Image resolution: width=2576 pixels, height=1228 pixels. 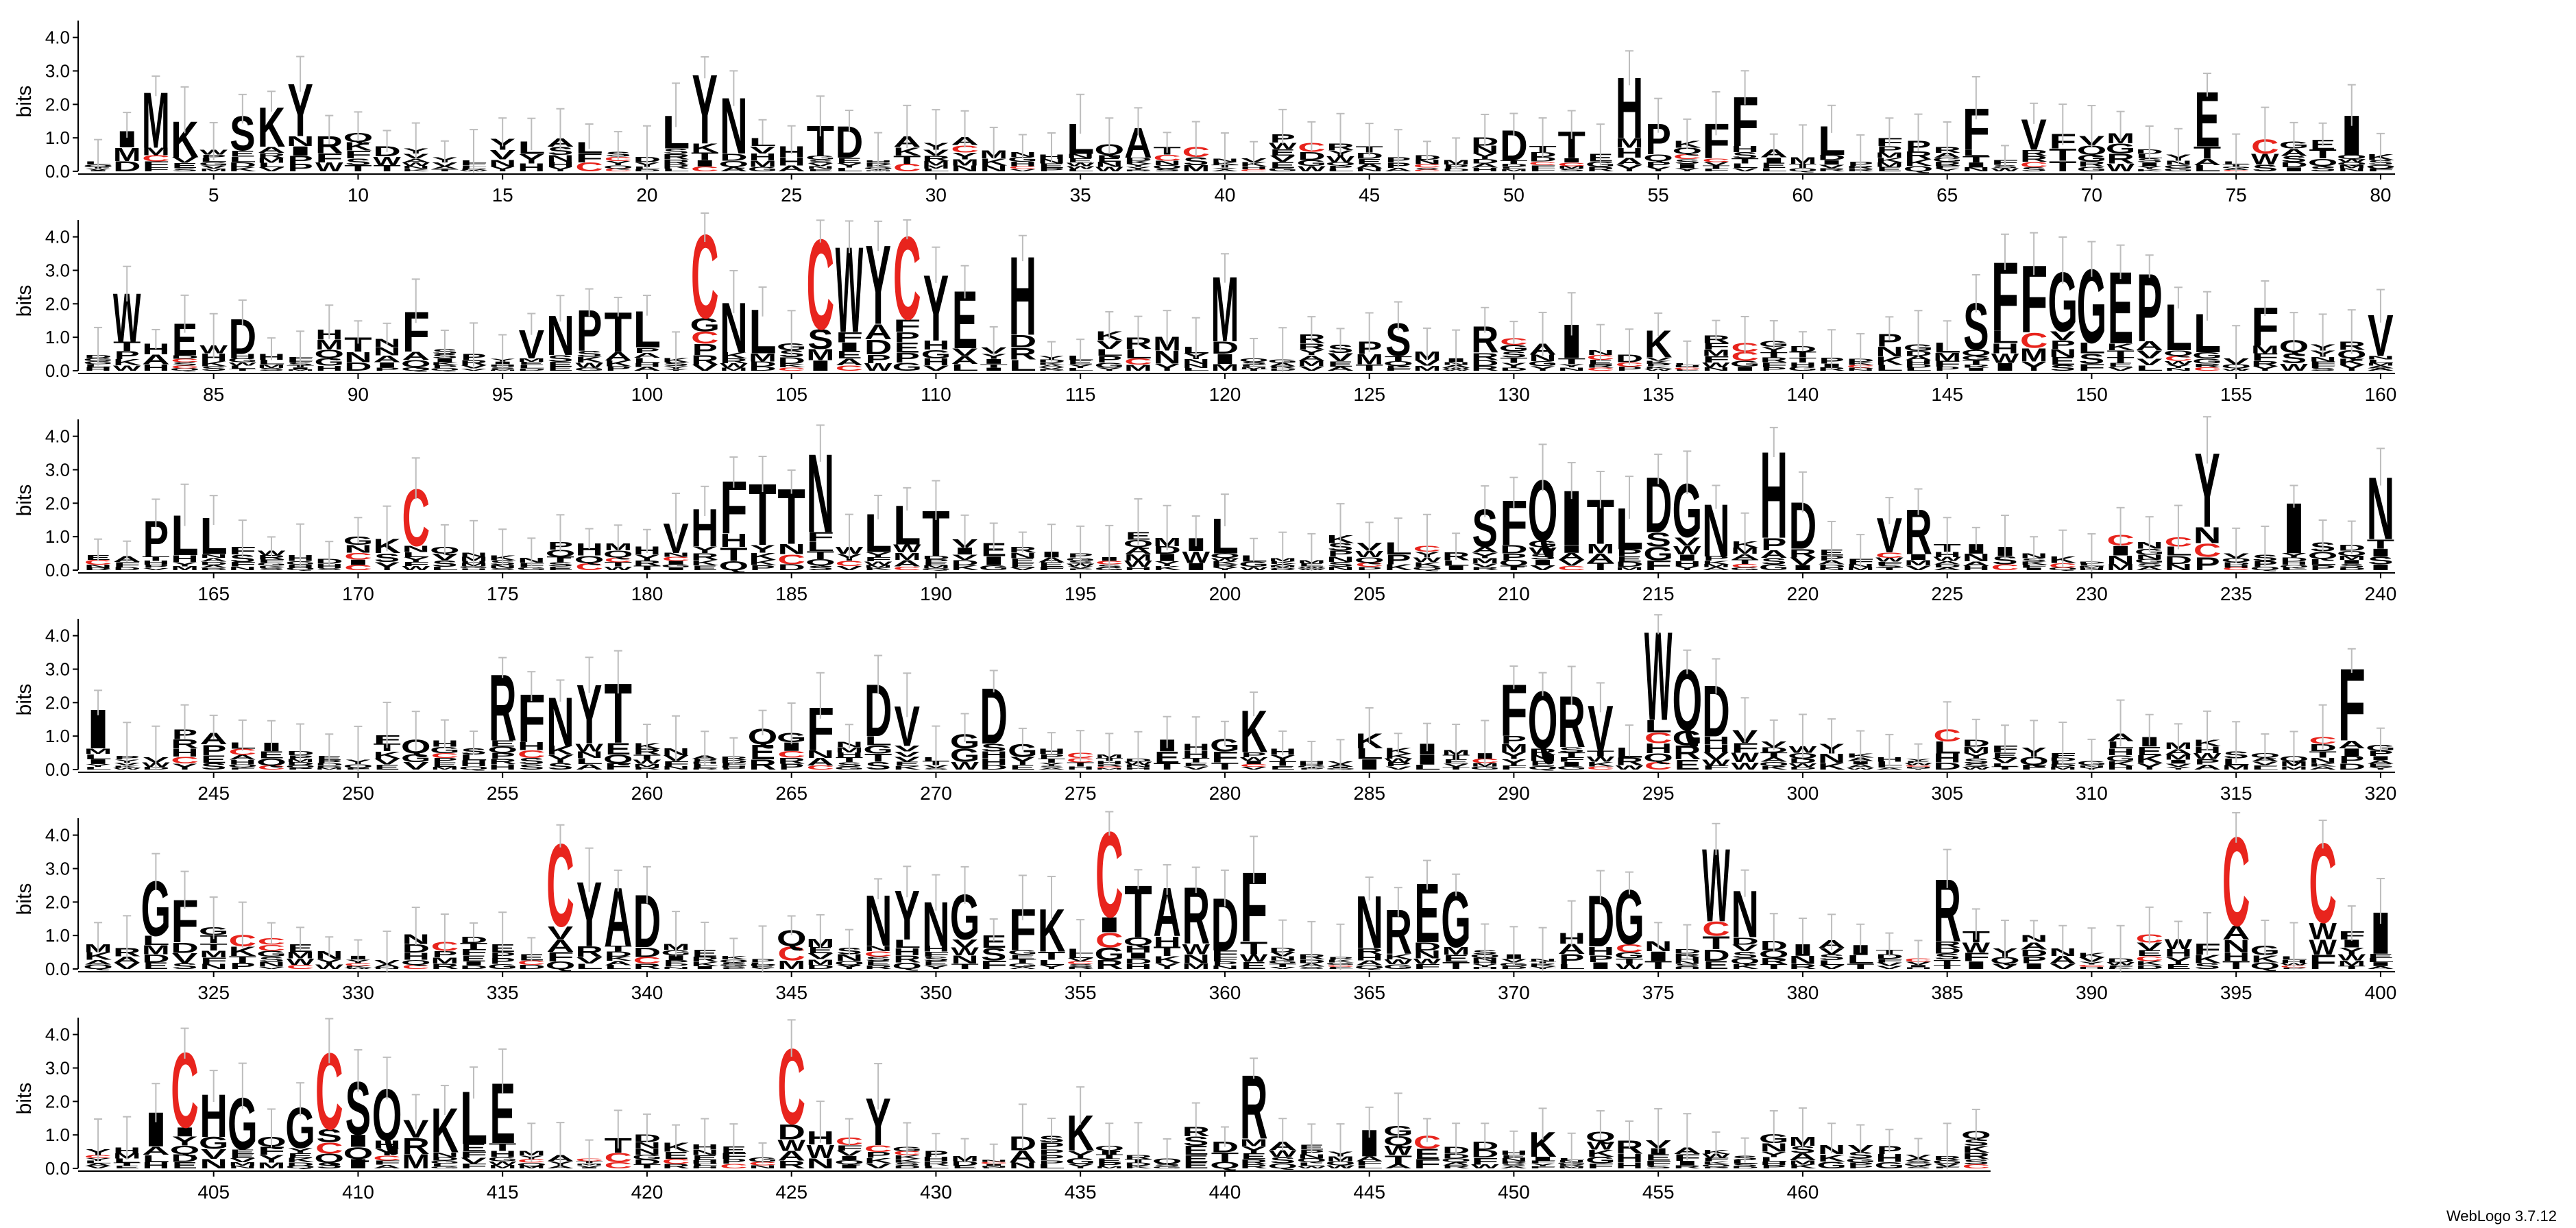 What do you see at coordinates (1947, 793) in the screenshot?
I see `x-tick-label: 305` at bounding box center [1947, 793].